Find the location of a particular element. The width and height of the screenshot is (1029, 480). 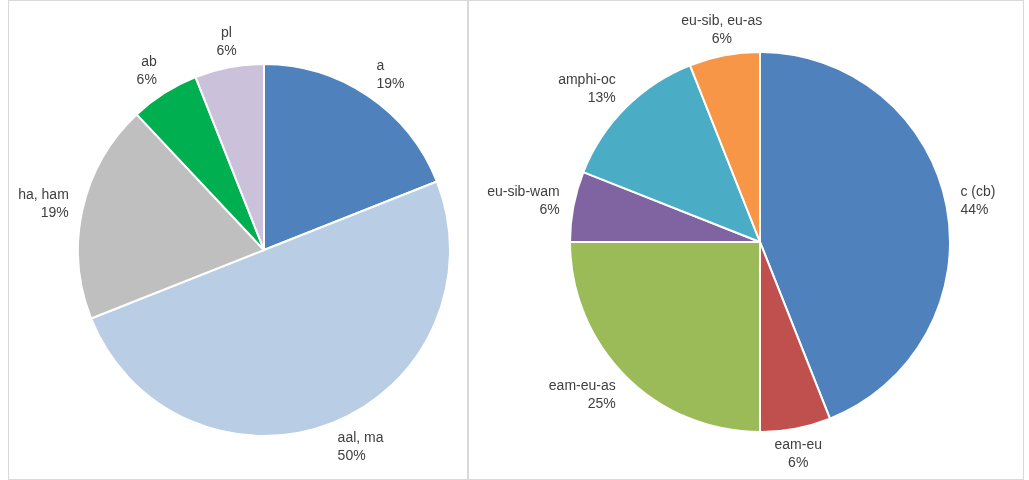

slice-label: eam-eu-as is located at coordinates (582, 384).